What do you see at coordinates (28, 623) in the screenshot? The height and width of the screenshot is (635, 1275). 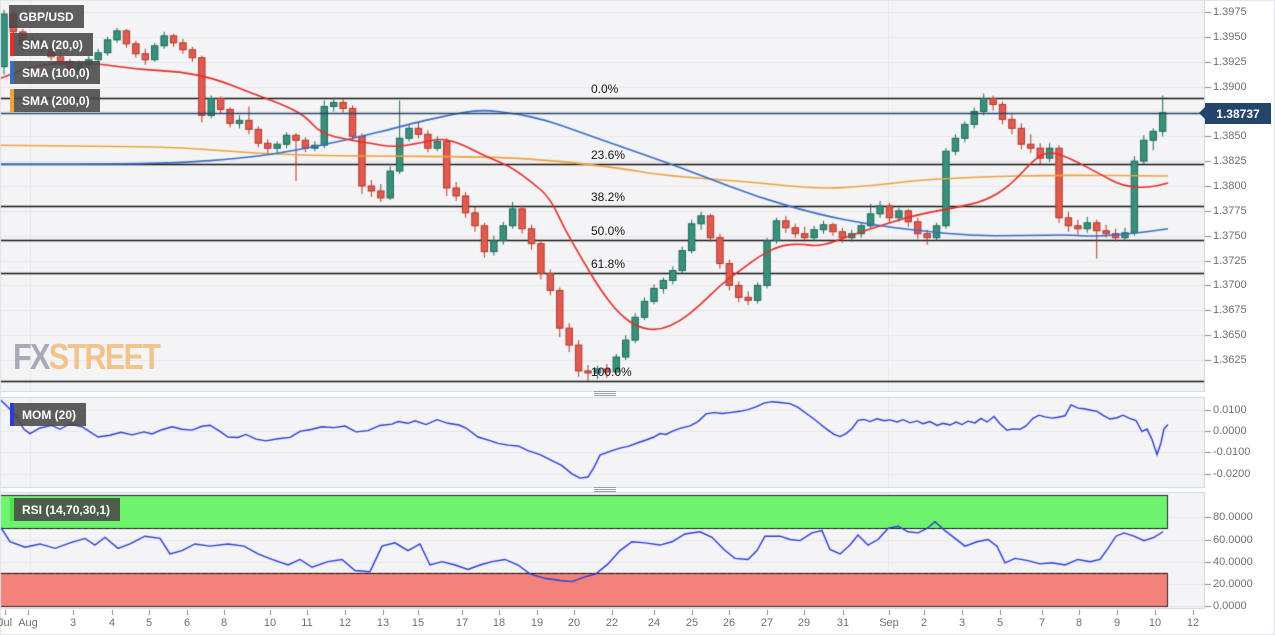 I see `date-tick-label: Aug` at bounding box center [28, 623].